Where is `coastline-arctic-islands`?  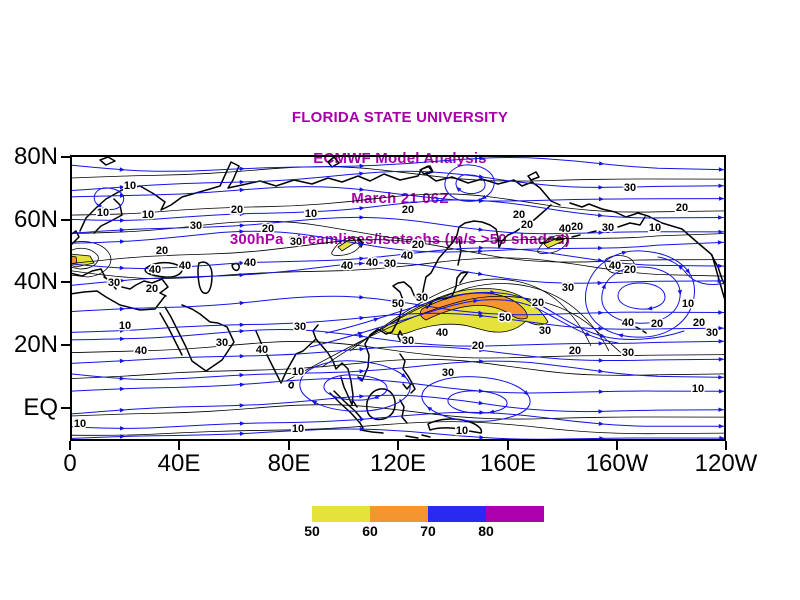
coastline-arctic-islands is located at coordinates (319, 168).